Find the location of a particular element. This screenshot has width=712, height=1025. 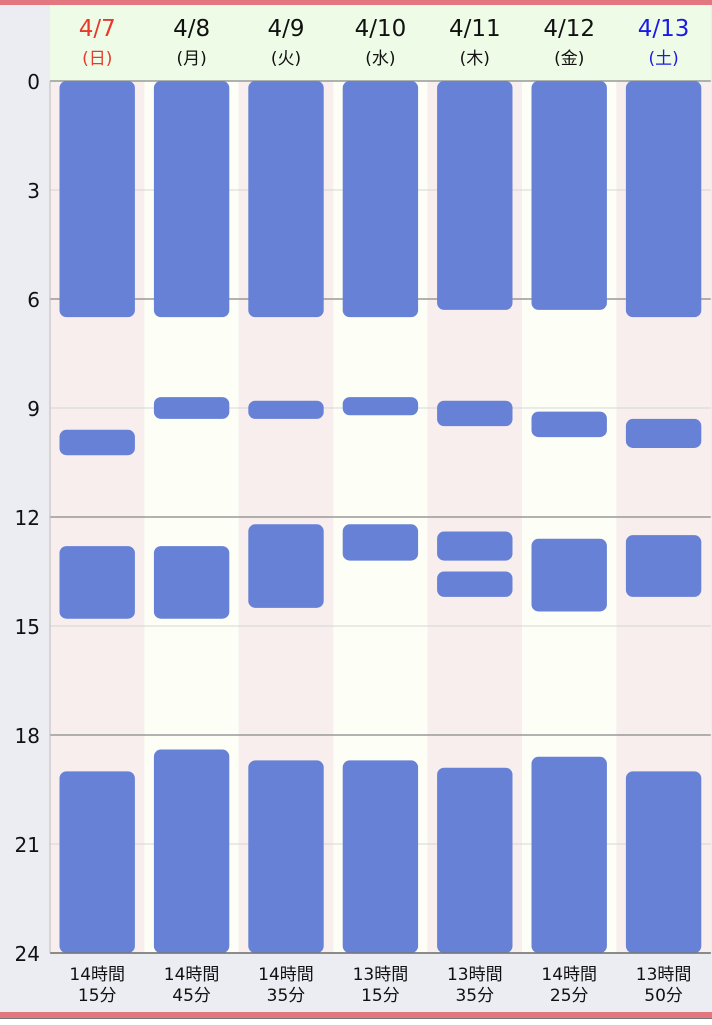

day-weekday-label: (月) is located at coordinates (191, 59).